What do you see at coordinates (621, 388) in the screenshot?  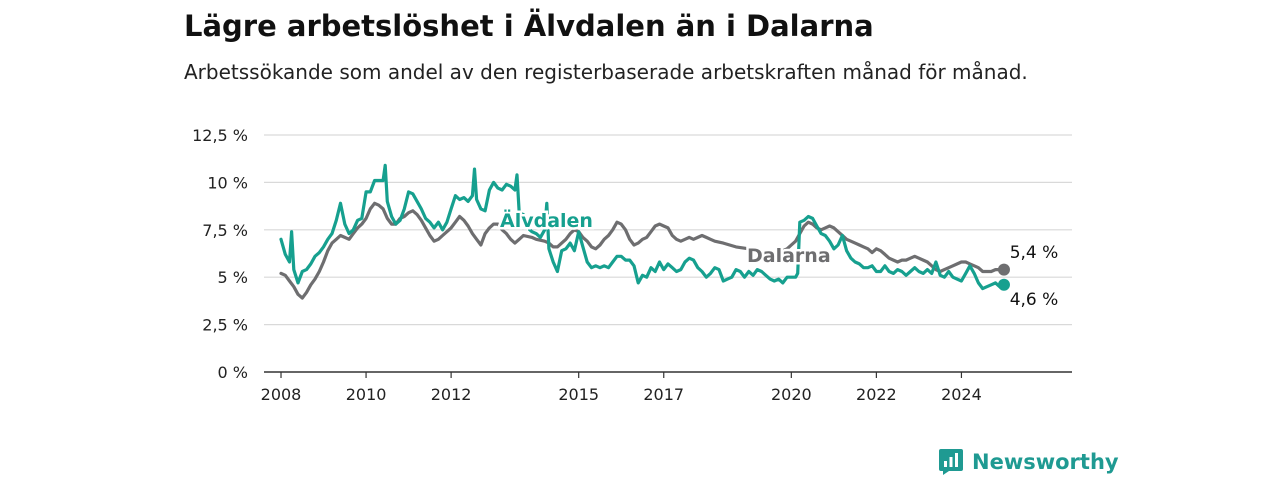 I see `x-axis-ticks: 2008 2010 2012 2015 2017 2020 2022 2024` at bounding box center [621, 388].